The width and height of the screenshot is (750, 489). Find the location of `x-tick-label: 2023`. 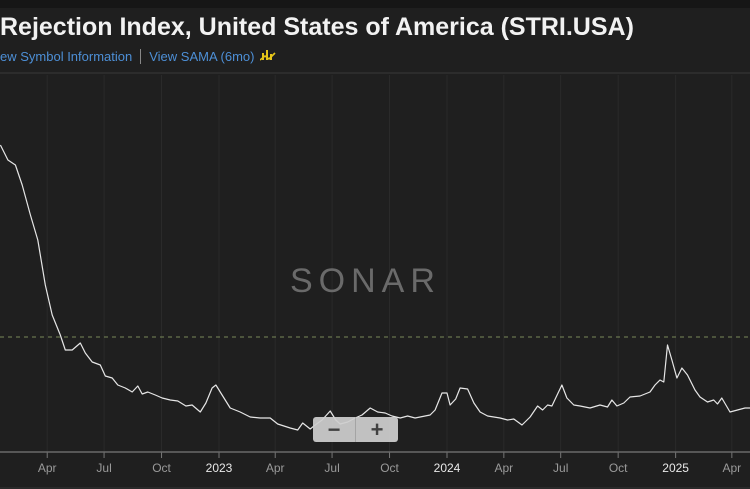

x-tick-label: 2023 is located at coordinates (219, 468).